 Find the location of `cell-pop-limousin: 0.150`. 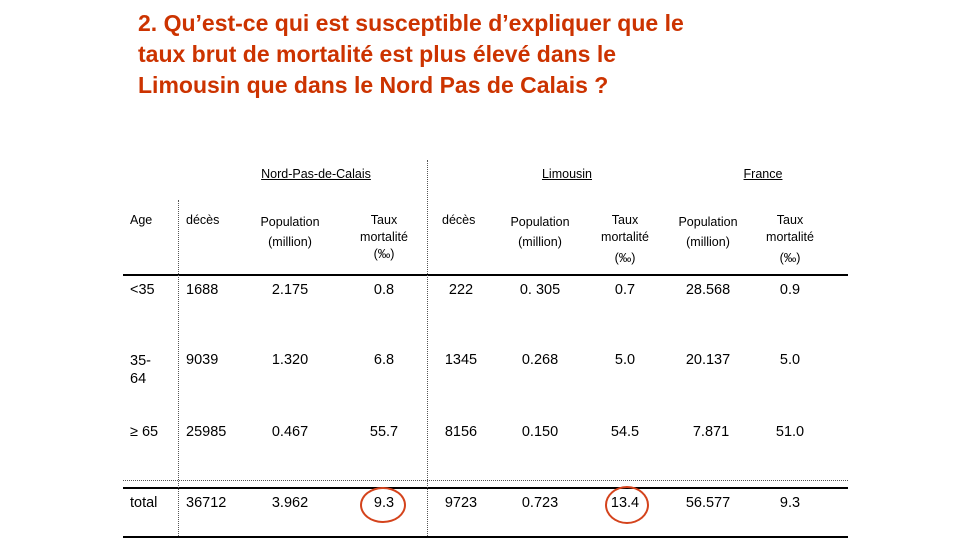

cell-pop-limousin: 0.150 is located at coordinates (540, 432).